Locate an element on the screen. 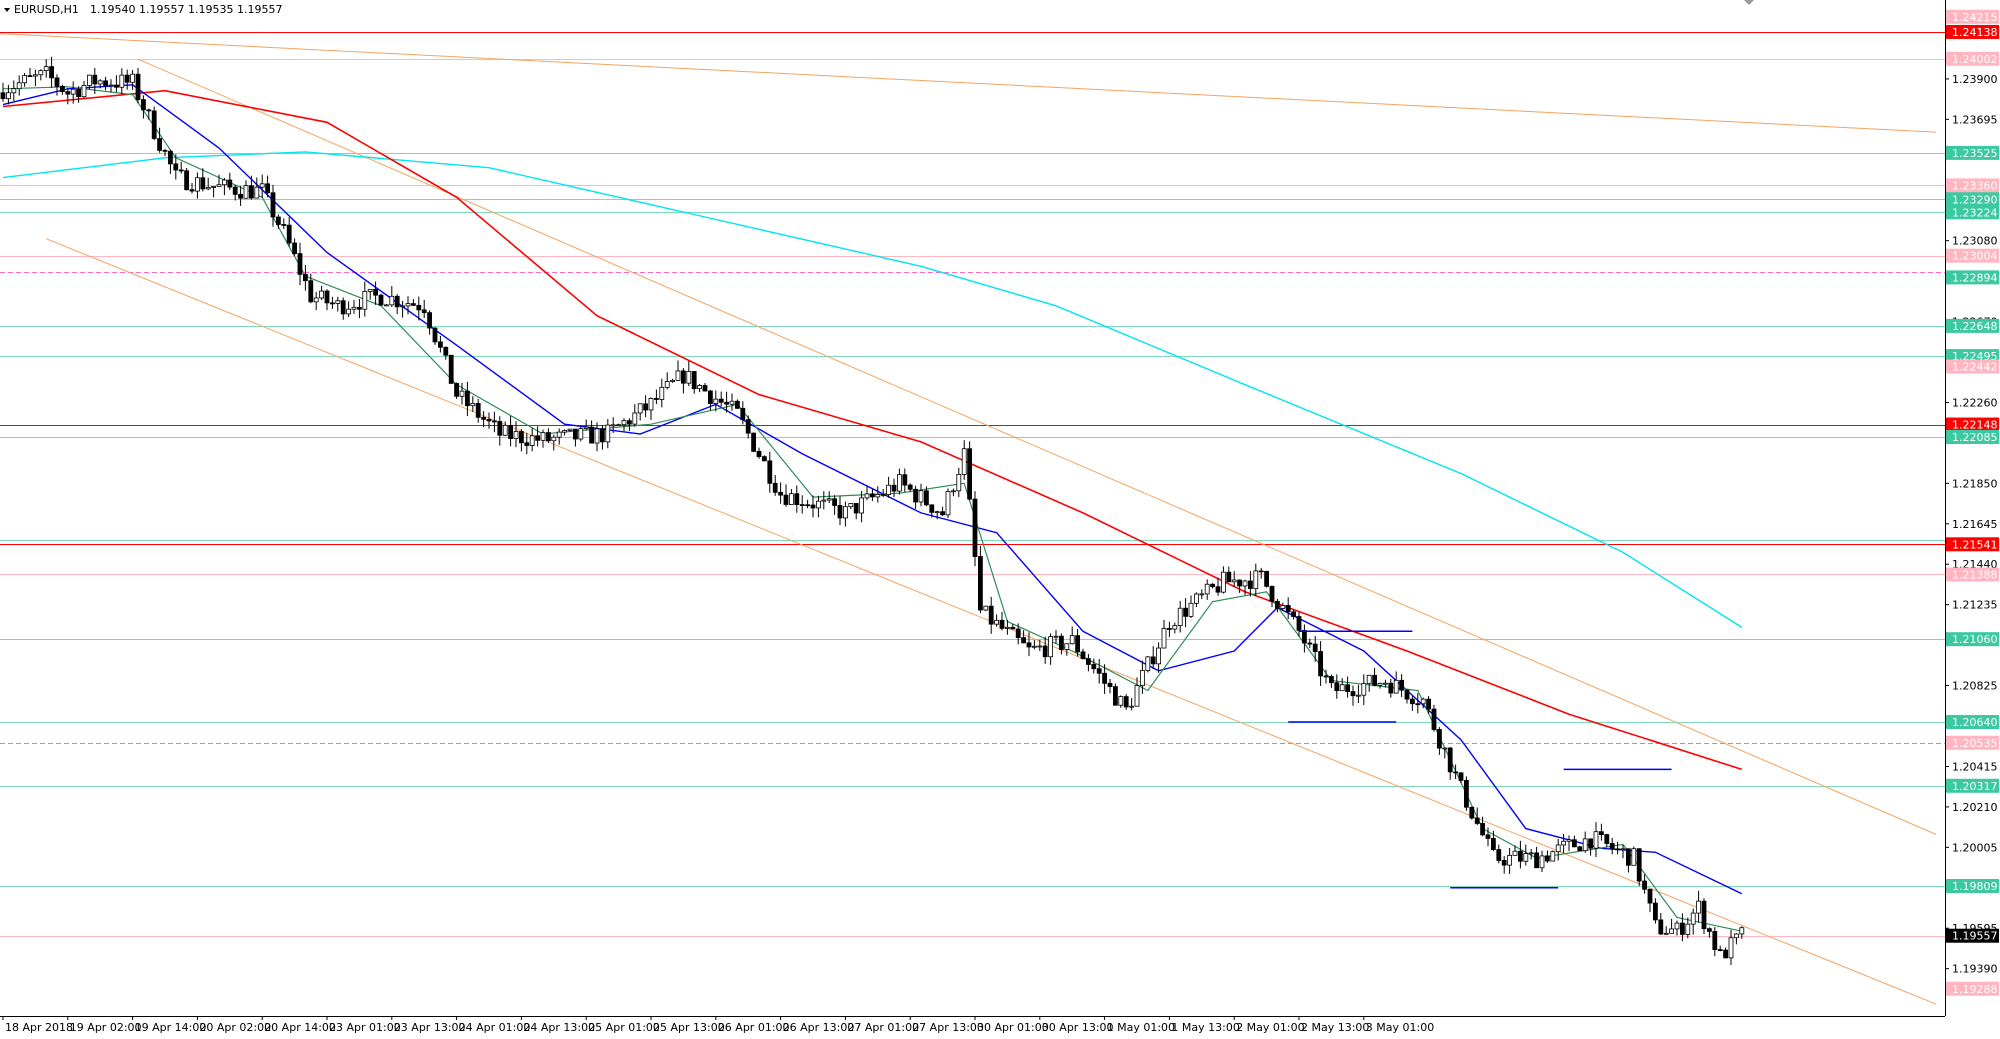  y-tick-label: 1.23695 is located at coordinates (1975, 119).